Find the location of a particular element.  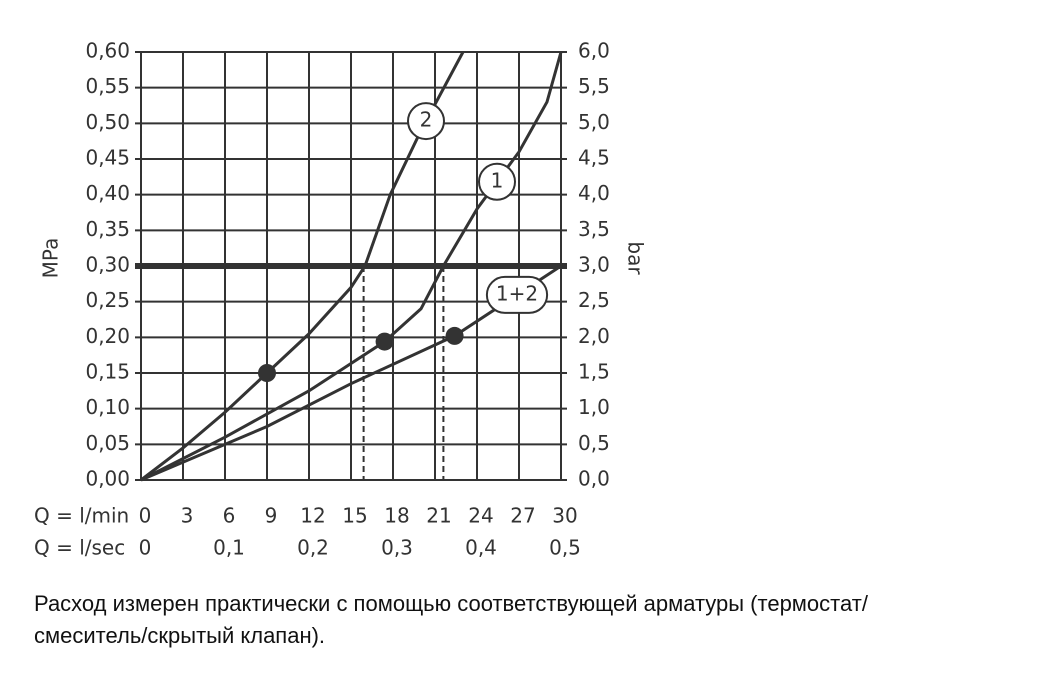

x-tick-label: 3 is located at coordinates (187, 516).